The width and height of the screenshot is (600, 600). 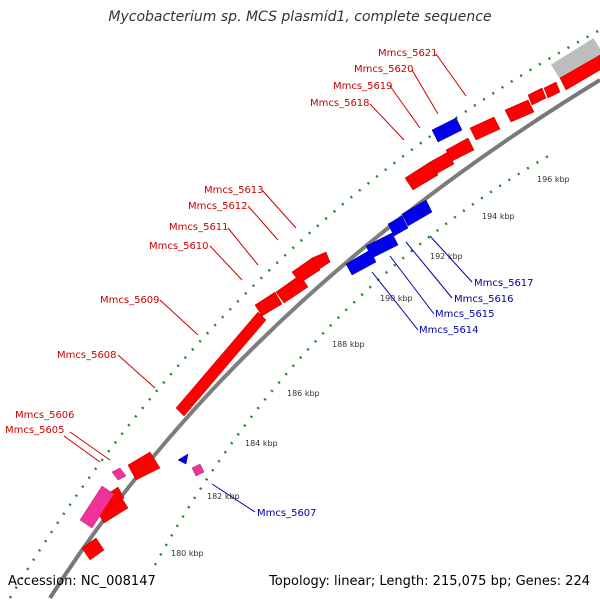 What do you see at coordinates (484, 299) in the screenshot?
I see `gene-label-mmcs-5616: Mmcs_5616` at bounding box center [484, 299].